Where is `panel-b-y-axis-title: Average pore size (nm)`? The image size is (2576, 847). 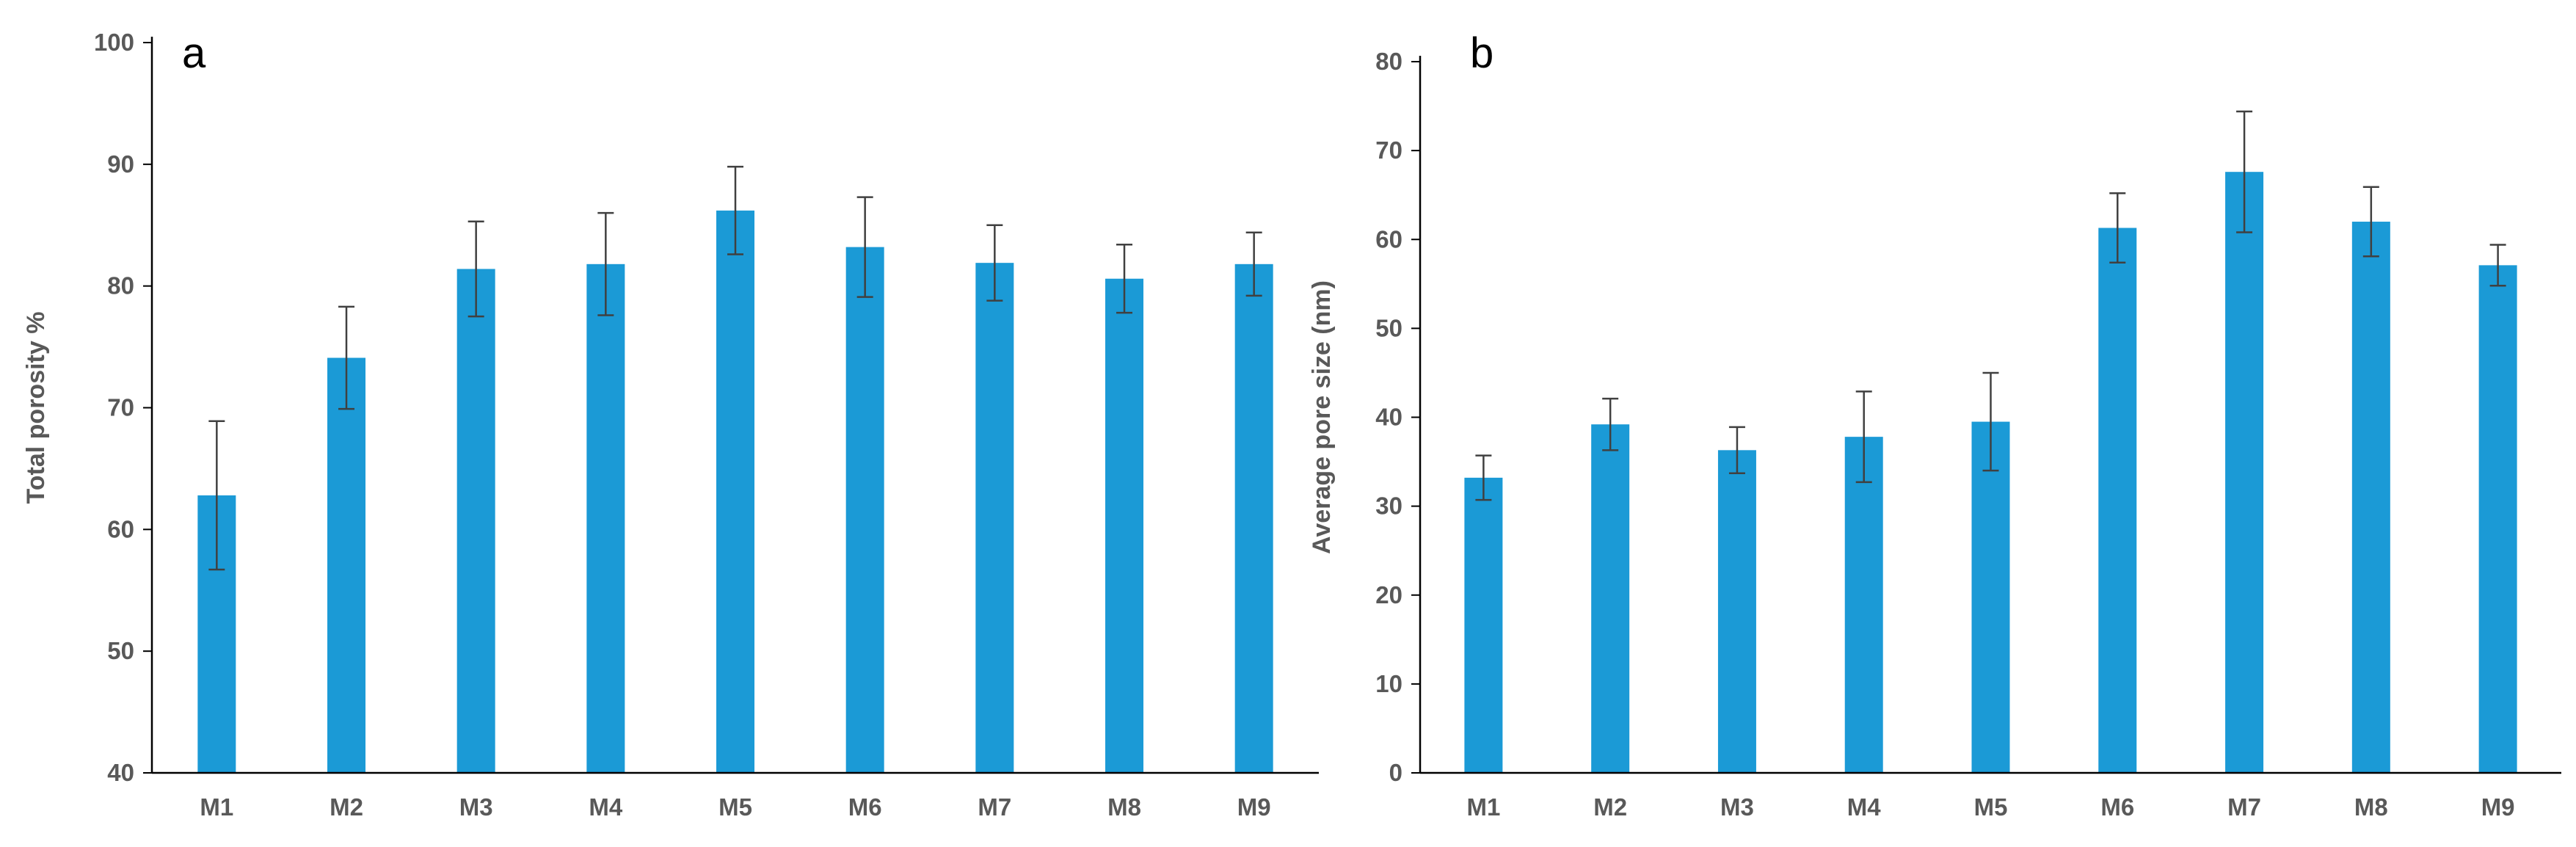 panel-b-y-axis-title: Average pore size (nm) is located at coordinates (1322, 417).